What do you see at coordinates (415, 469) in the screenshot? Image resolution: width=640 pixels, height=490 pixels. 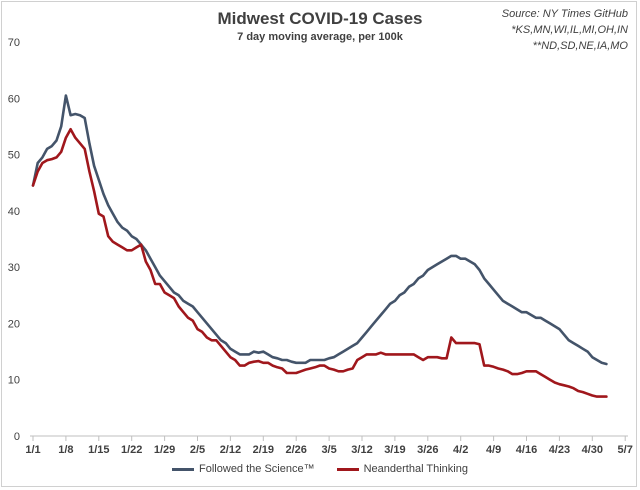 I see `legend-label-neanderthal: Neanderthal Thinking` at bounding box center [415, 469].